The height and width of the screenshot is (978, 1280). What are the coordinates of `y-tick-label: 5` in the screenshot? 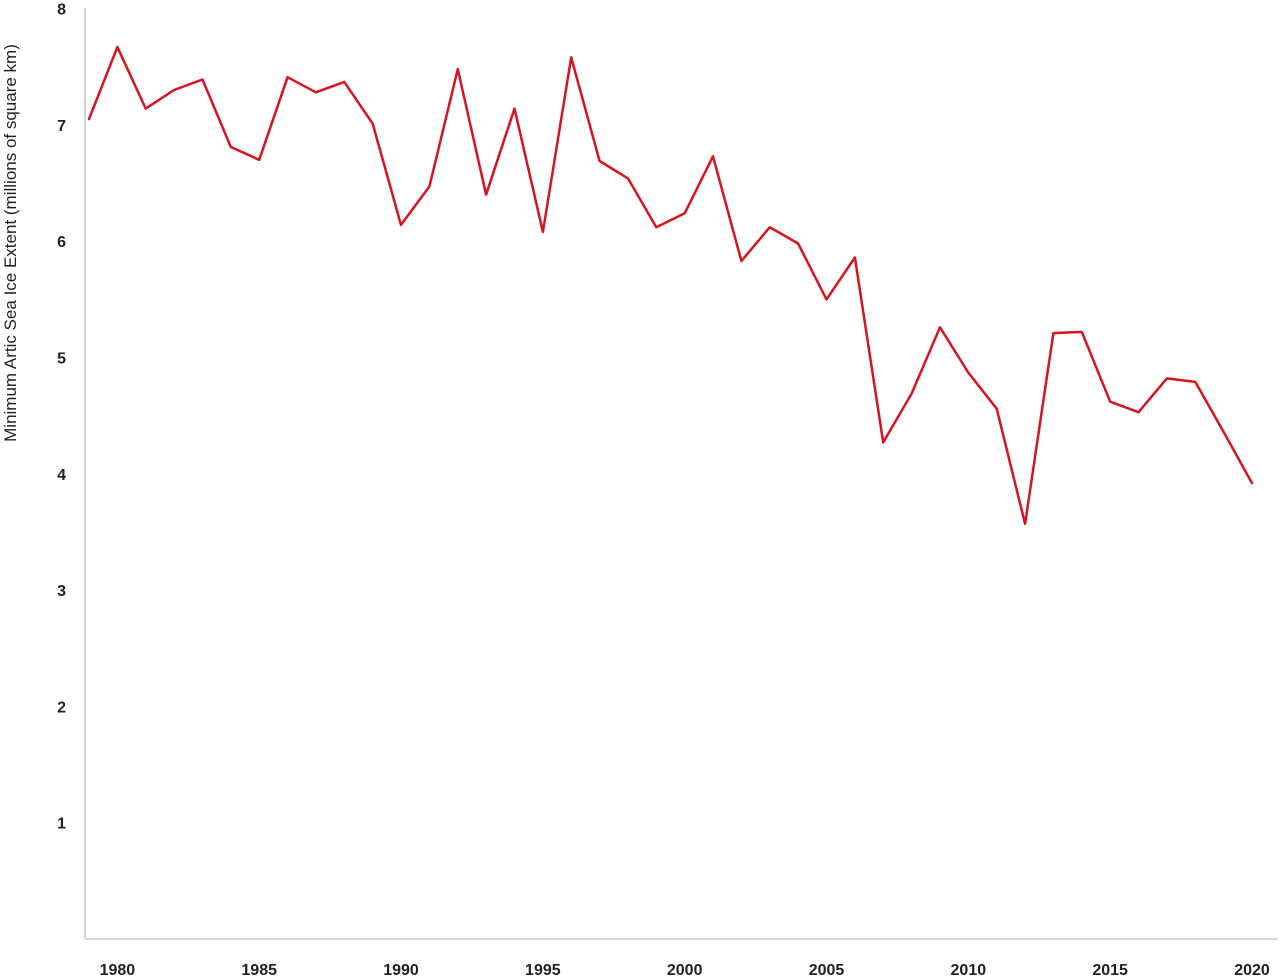 It's located at (61, 359).